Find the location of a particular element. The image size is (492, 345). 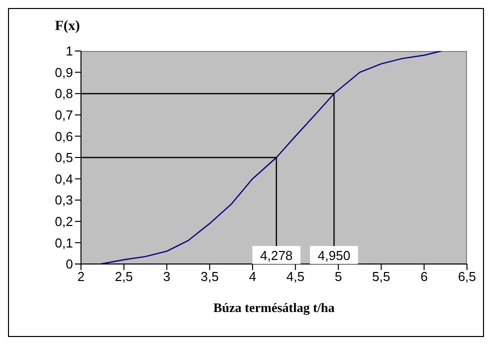

y-tick-label: 0,5 is located at coordinates (63, 158).